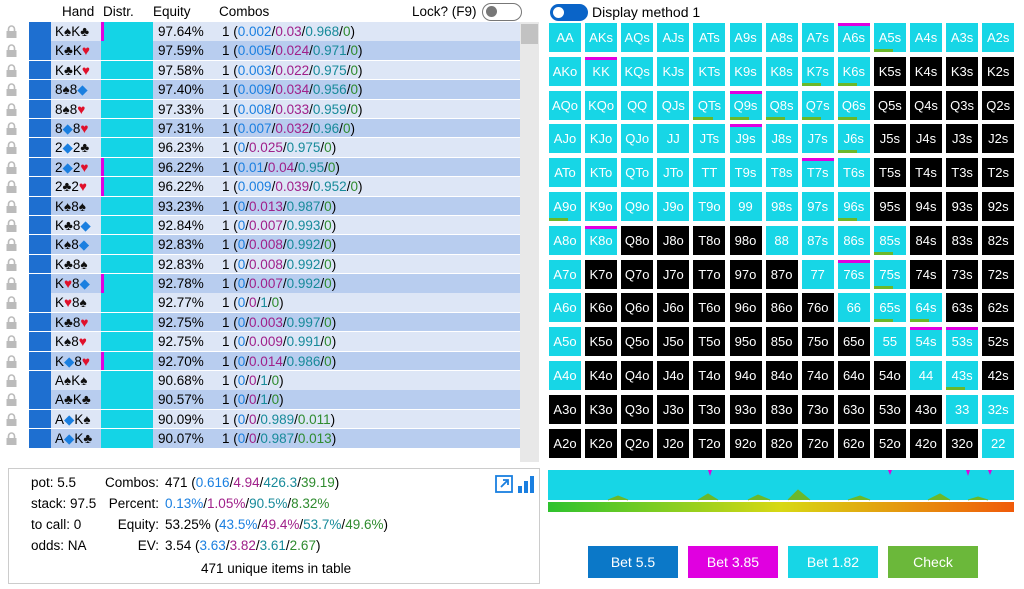 The image size is (1024, 589). I want to click on hand-cell-95o: 95o, so click(745, 342).